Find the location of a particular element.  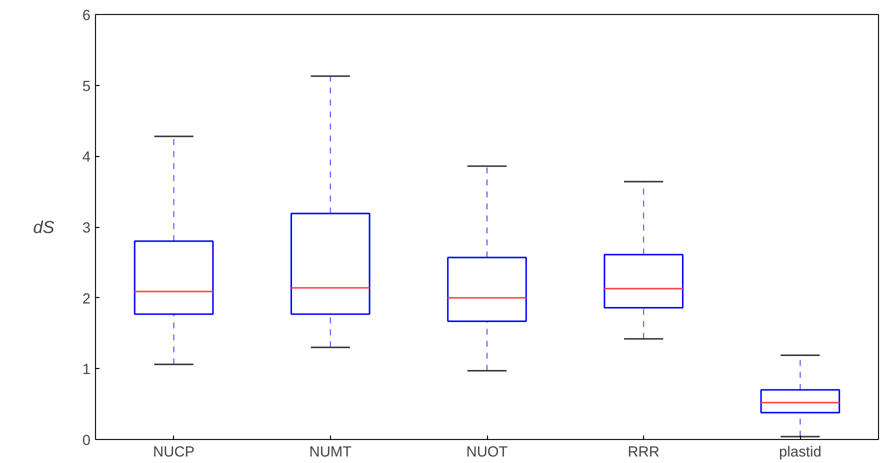

y-axis-title: dS is located at coordinates (44, 227).